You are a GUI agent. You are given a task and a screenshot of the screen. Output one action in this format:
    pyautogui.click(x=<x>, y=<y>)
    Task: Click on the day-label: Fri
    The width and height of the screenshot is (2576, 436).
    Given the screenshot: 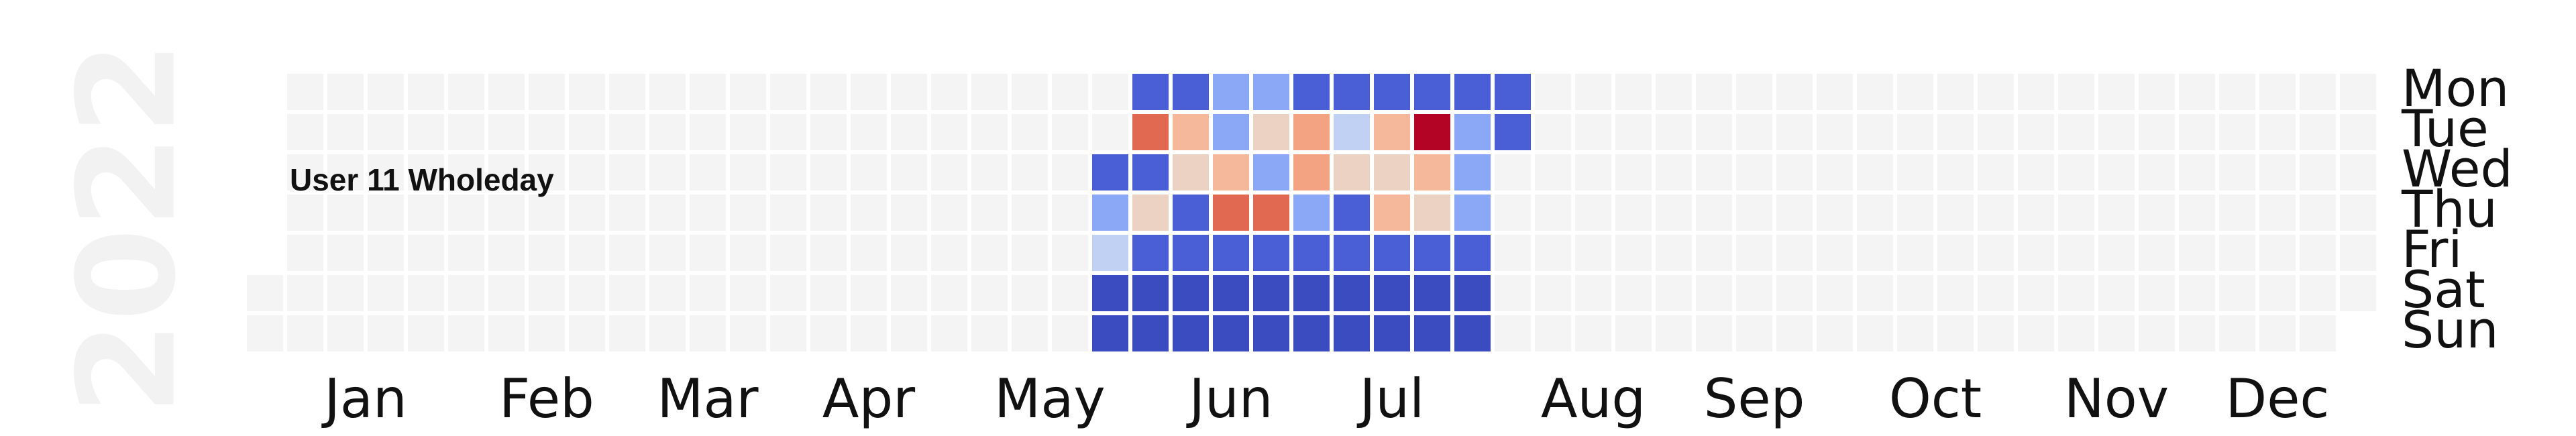 What is the action you would take?
    pyautogui.click(x=2432, y=249)
    